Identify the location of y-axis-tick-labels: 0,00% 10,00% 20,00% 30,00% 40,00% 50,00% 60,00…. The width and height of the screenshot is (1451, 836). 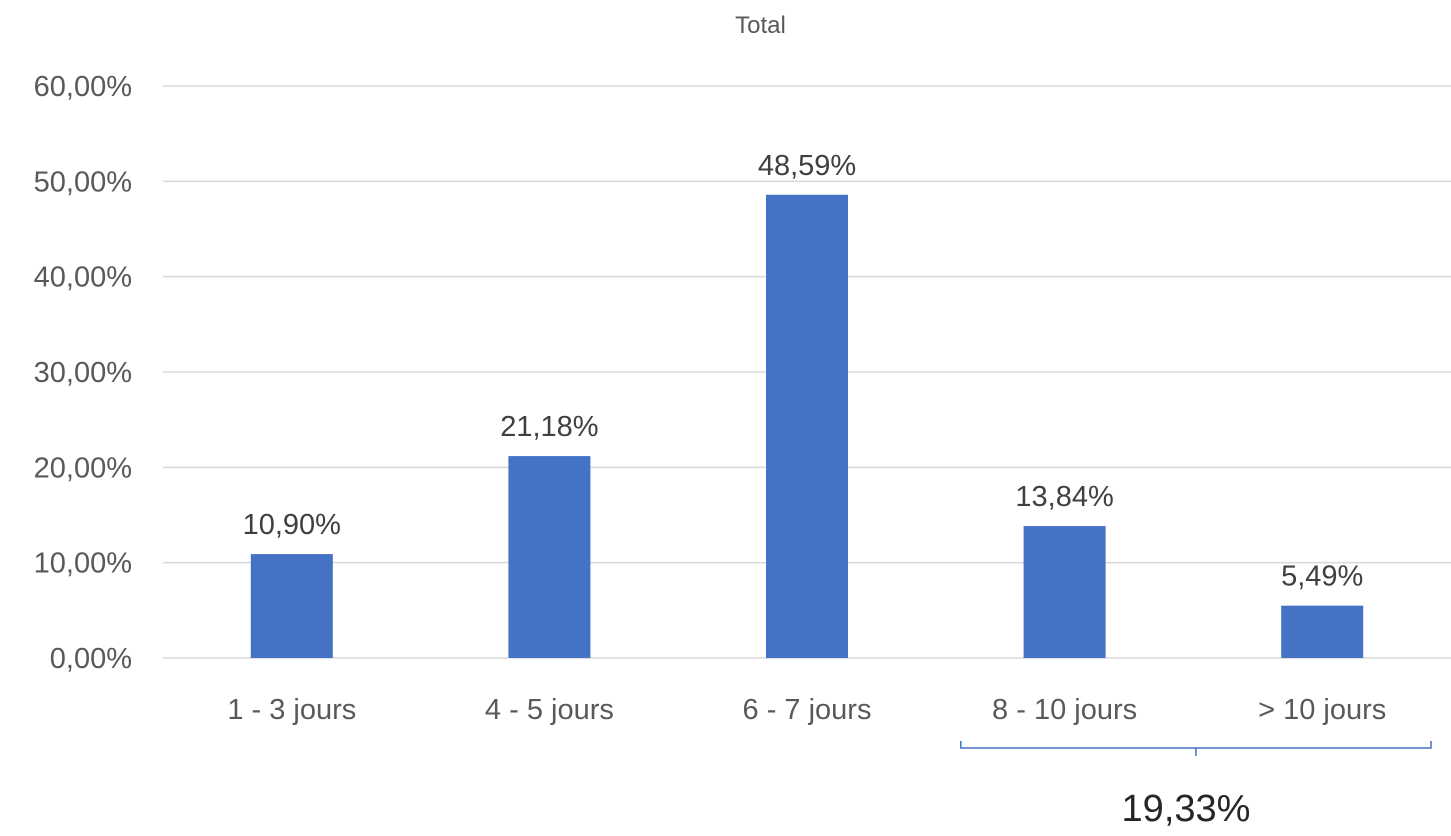
(83, 373).